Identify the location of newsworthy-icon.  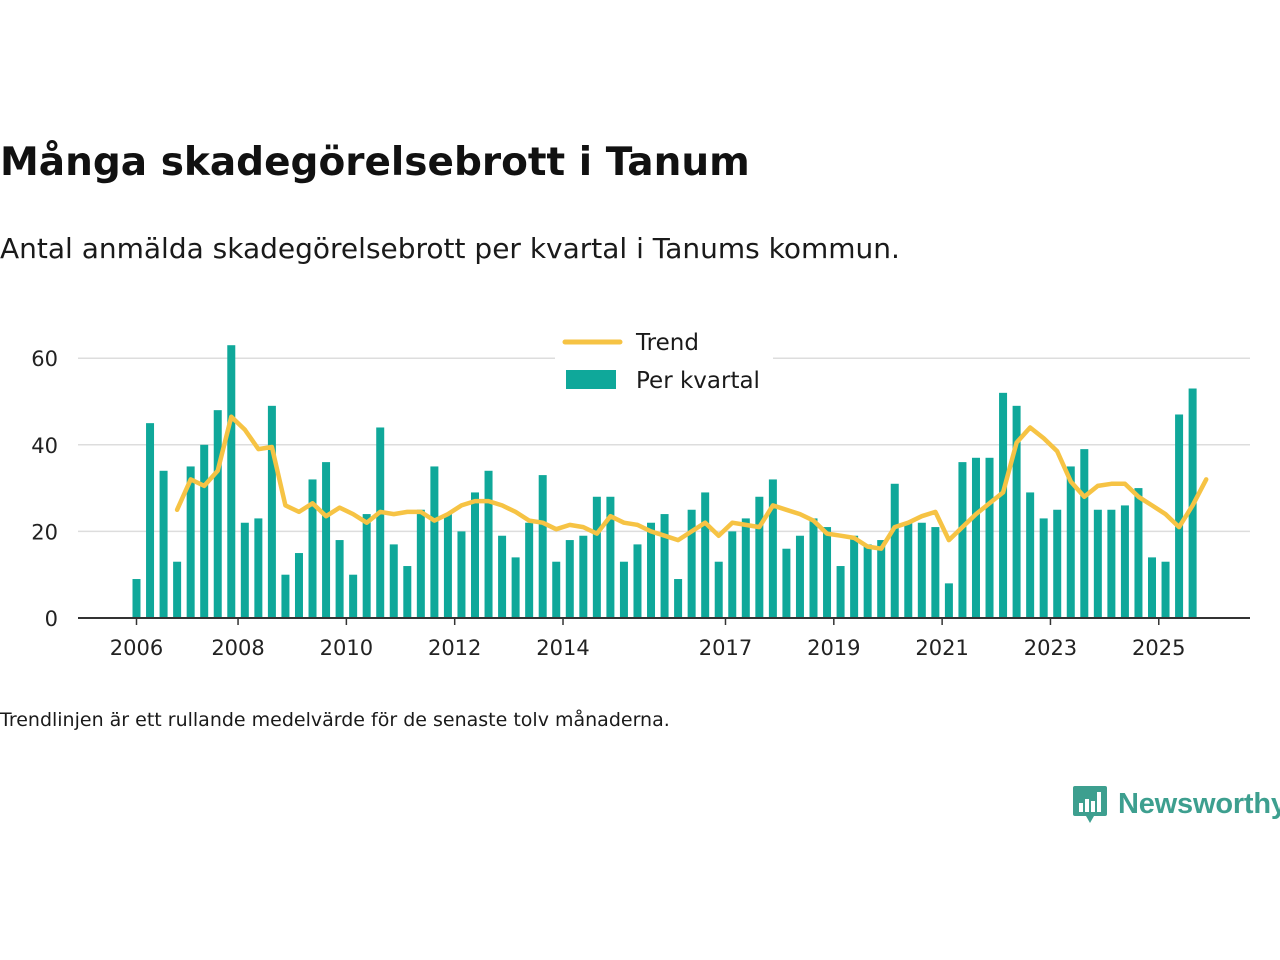
(1090, 804).